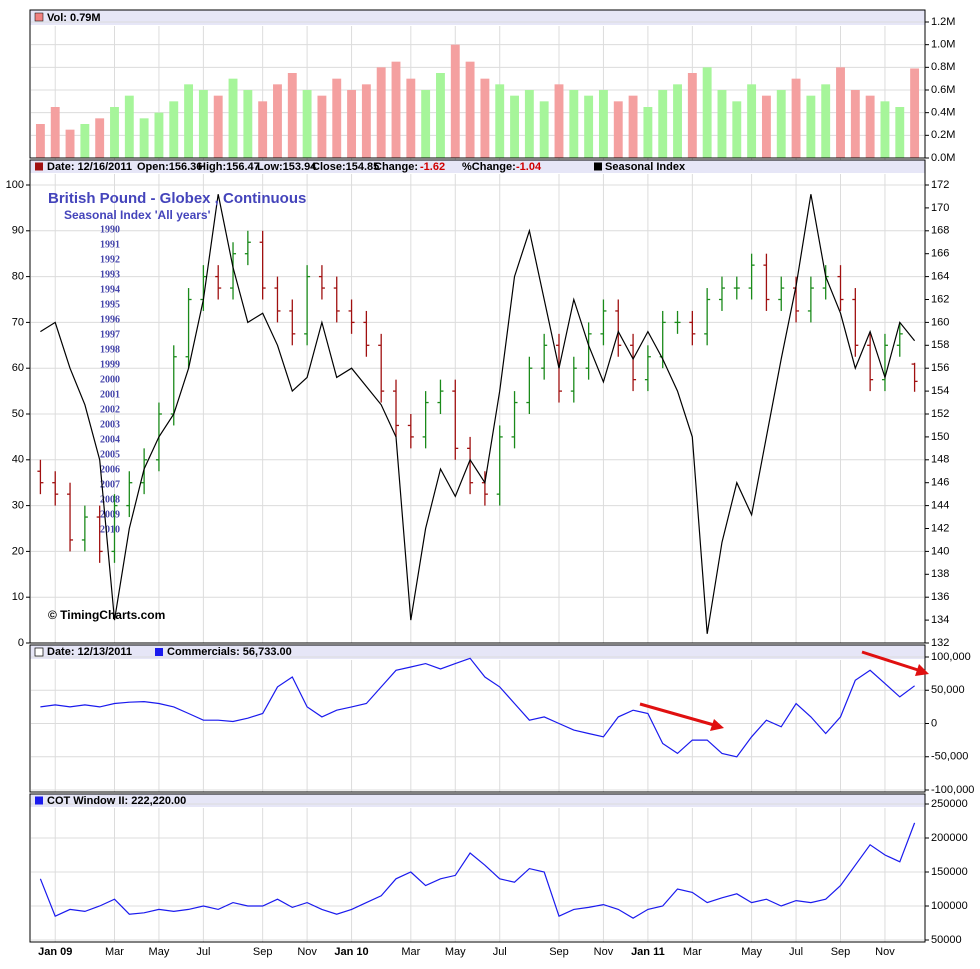  Describe the element at coordinates (940, 460) in the screenshot. I see `y-tick-label: 148` at that location.